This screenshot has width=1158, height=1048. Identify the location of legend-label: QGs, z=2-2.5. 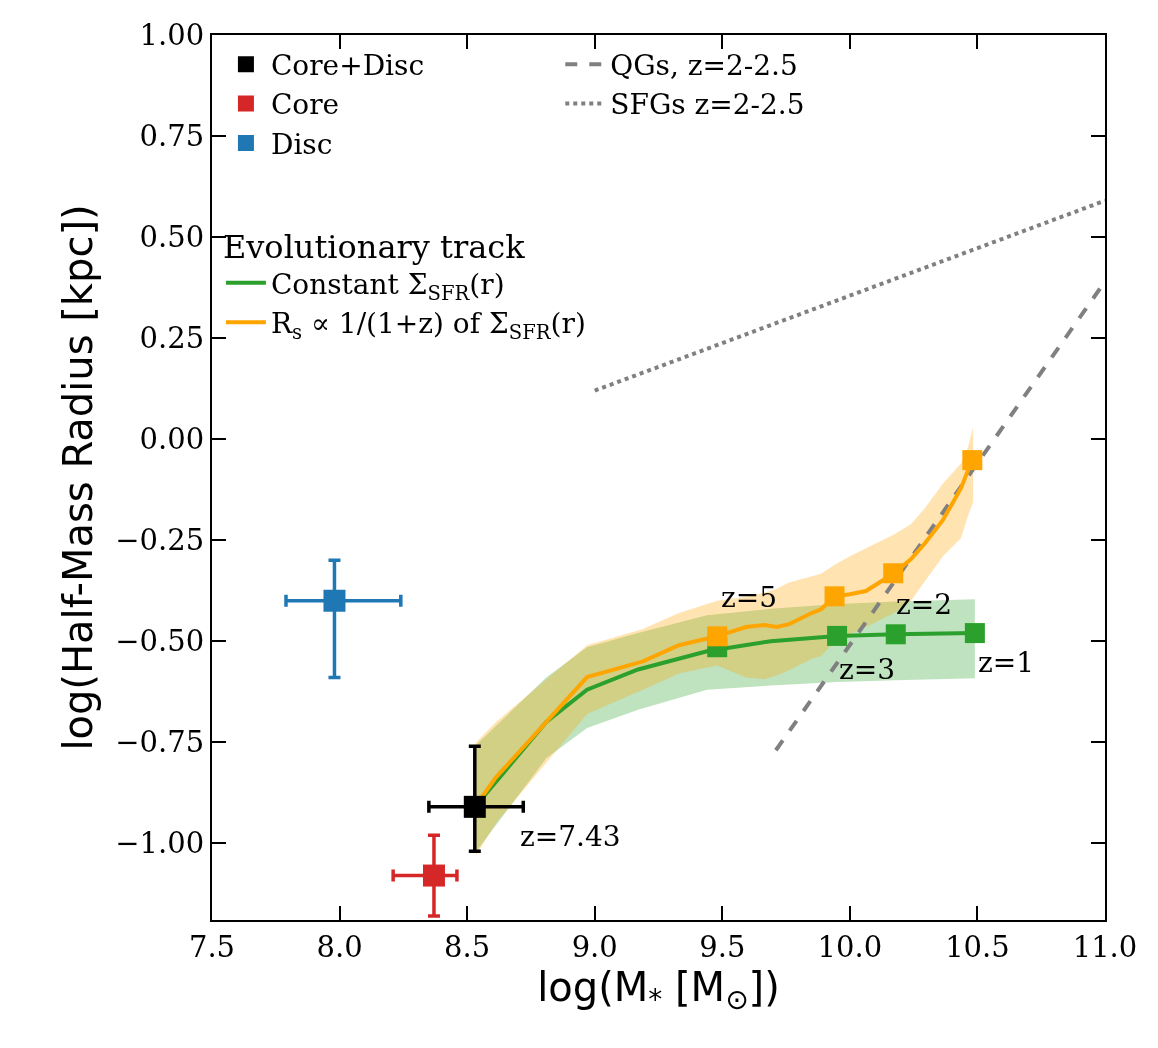
(704, 66).